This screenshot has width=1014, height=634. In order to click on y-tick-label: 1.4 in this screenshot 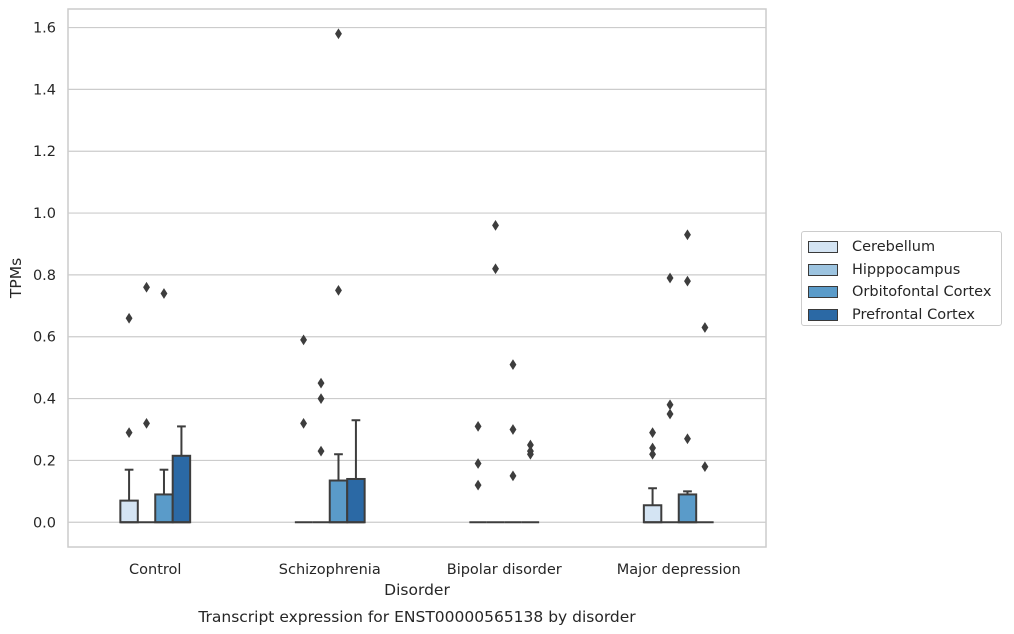, I will do `click(44, 90)`.